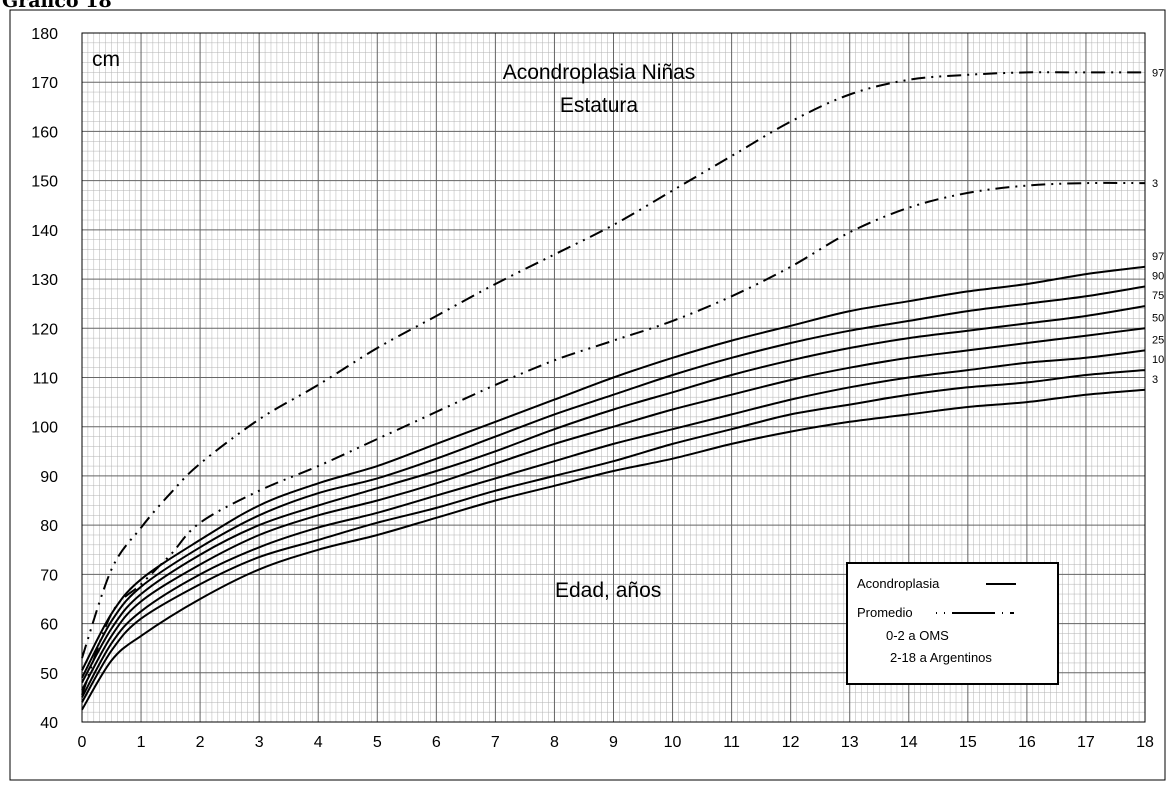 The height and width of the screenshot is (785, 1169). Describe the element at coordinates (1158, 226) in the screenshot. I see `series-end-labels: 97 90 75 50 25 10 3 97 3` at that location.